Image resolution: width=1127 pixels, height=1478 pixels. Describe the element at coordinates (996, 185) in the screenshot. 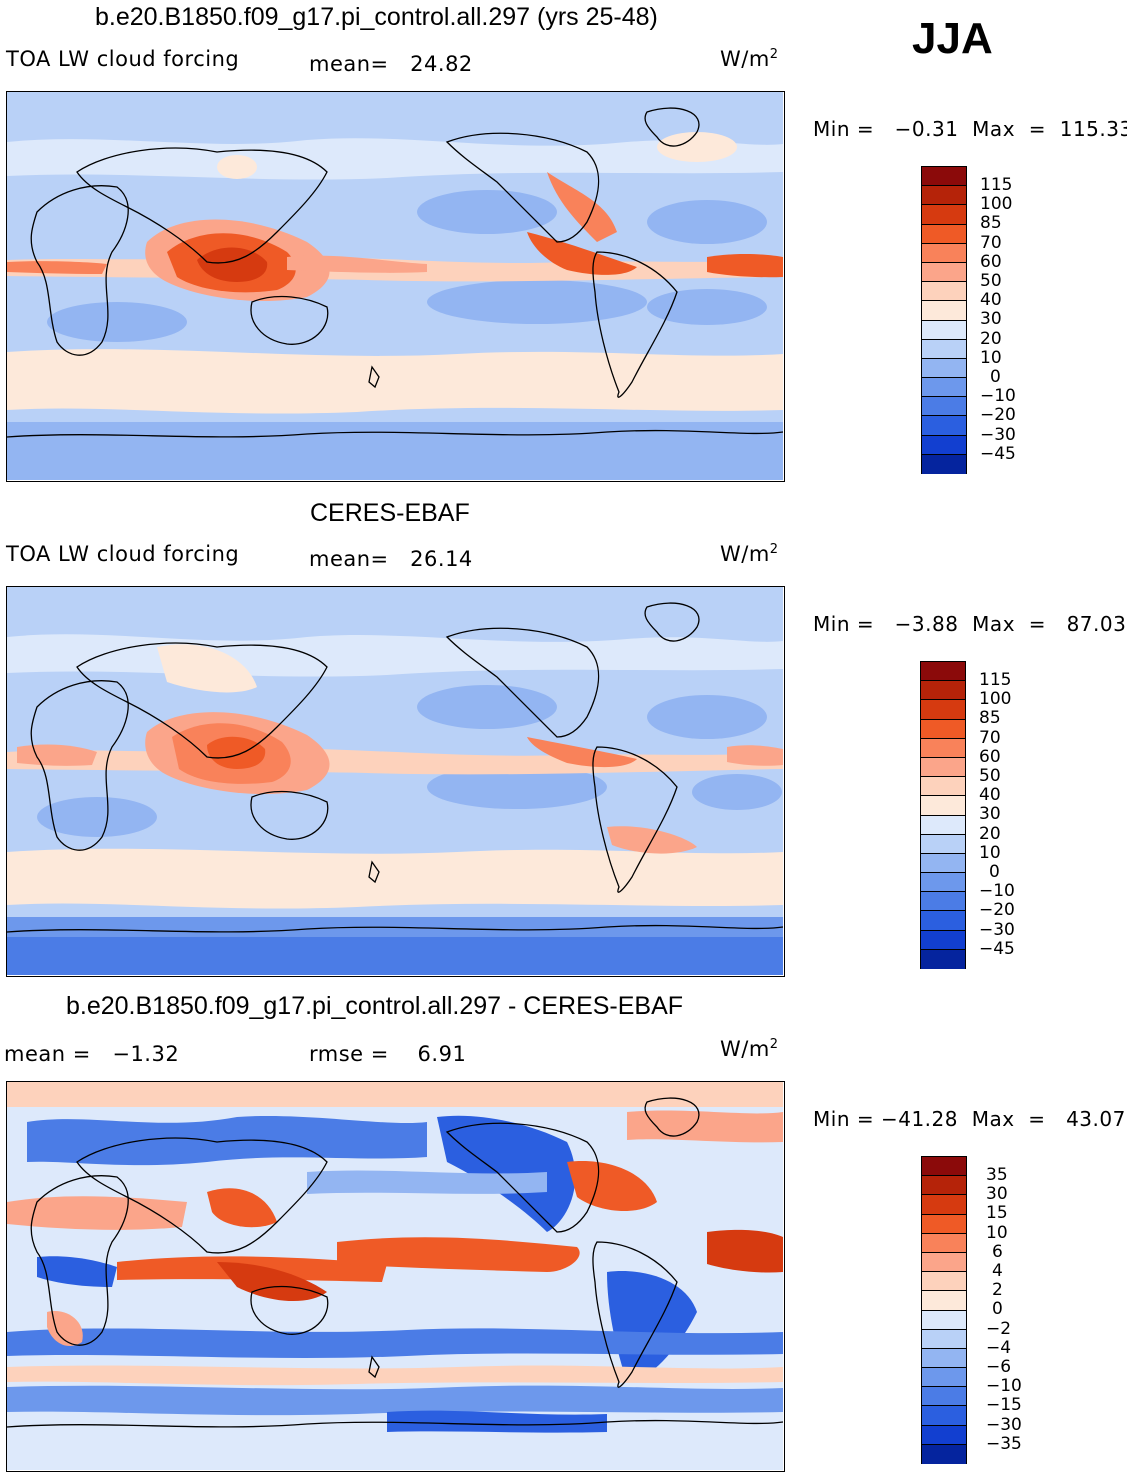

I see `colorbar-tick-label: 115` at that location.